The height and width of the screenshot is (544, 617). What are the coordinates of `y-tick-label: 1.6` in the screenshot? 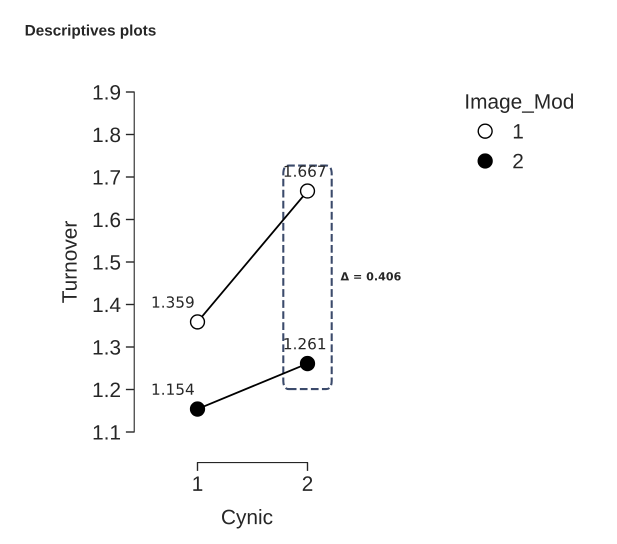 It's located at (107, 220).